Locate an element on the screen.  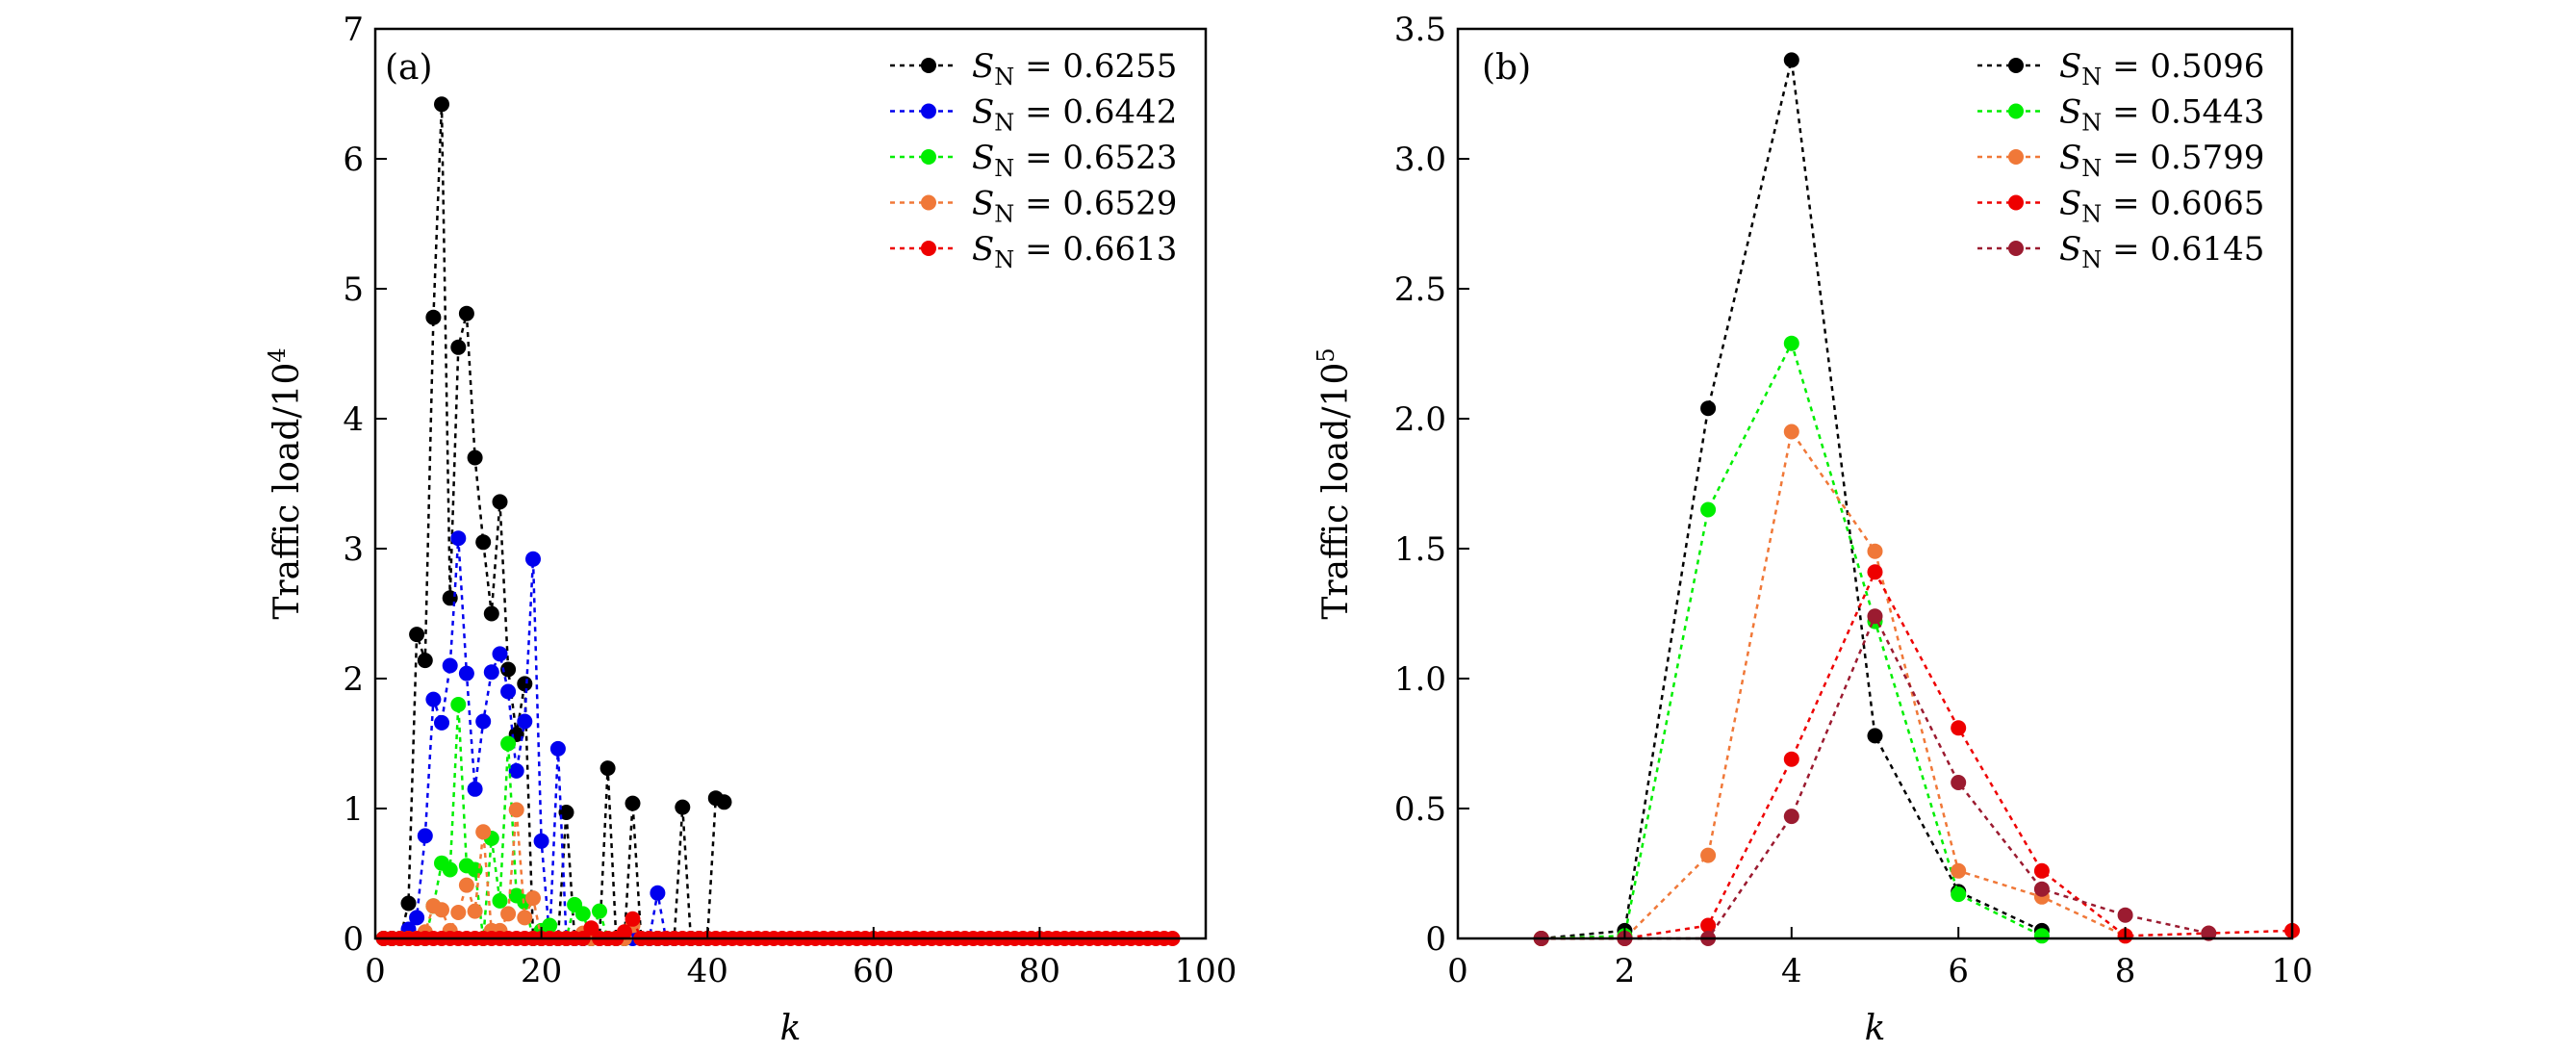
y-tick-label: 3.5 is located at coordinates (1420, 30).